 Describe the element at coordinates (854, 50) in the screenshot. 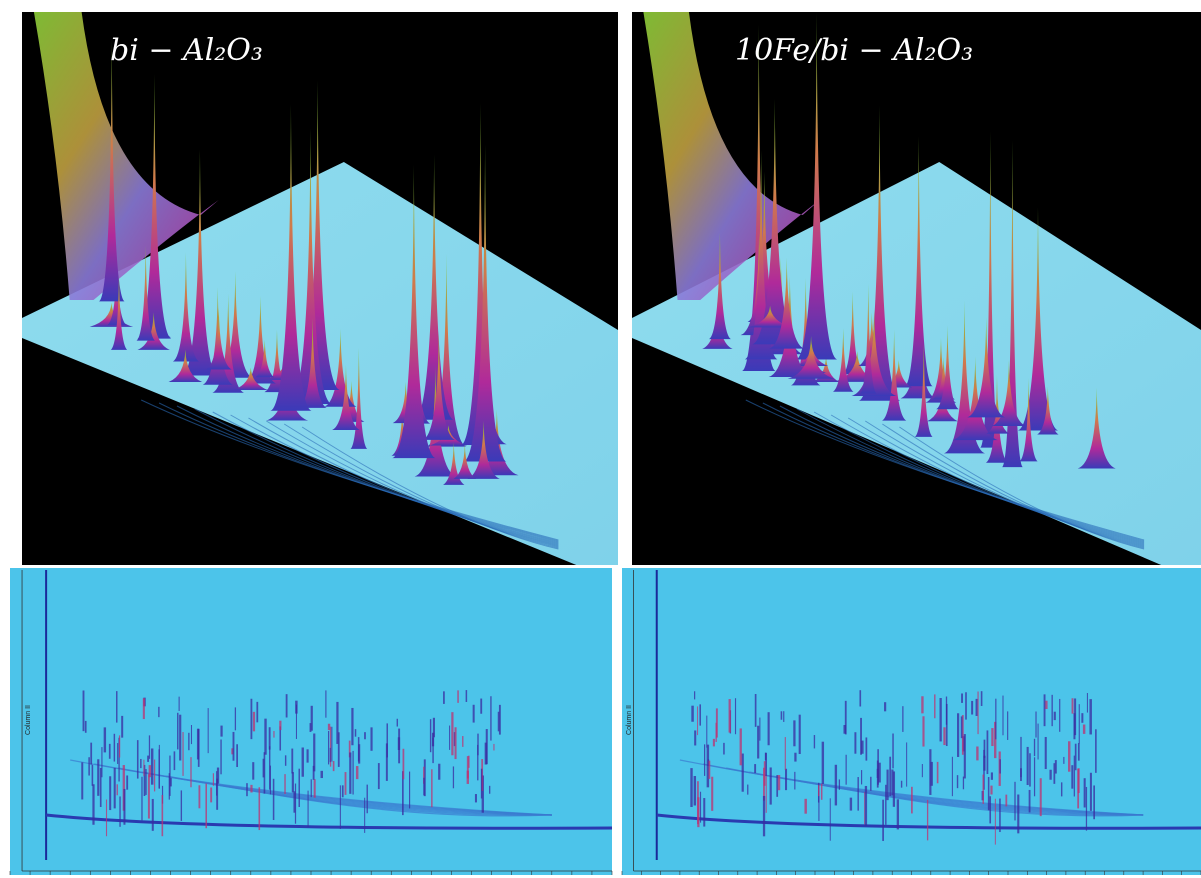

I see `panel-label: 10Fe/bi − Al₂O₃` at that location.